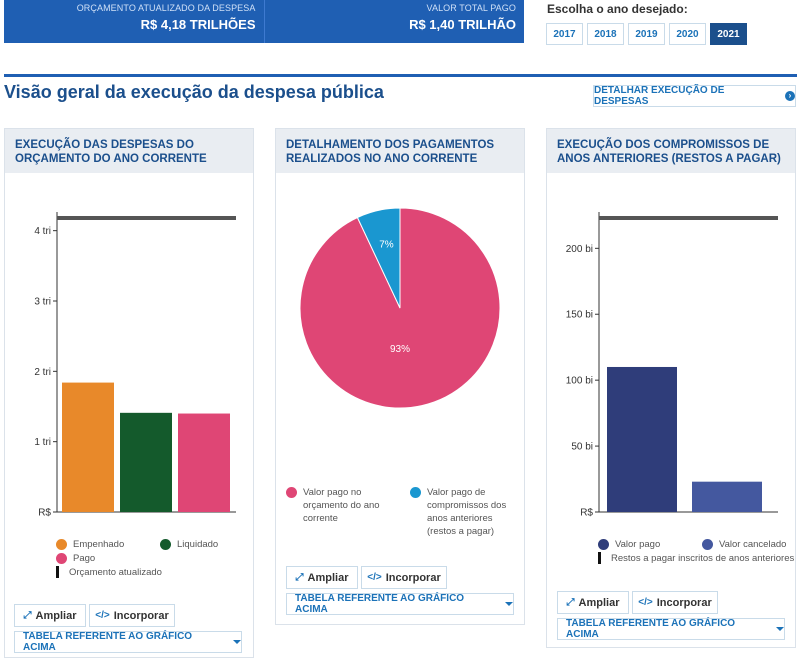  Describe the element at coordinates (198, 544) in the screenshot. I see `legend-label: Liquidado` at that location.